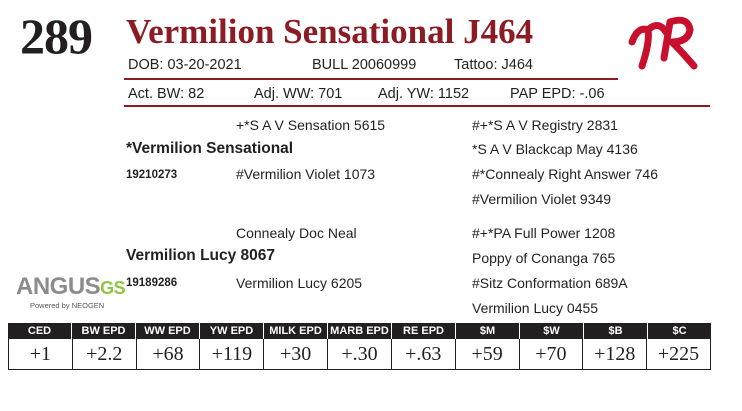  Describe the element at coordinates (299, 283) in the screenshot. I see `dam-dam: Vermilion Lucy 6205` at that location.